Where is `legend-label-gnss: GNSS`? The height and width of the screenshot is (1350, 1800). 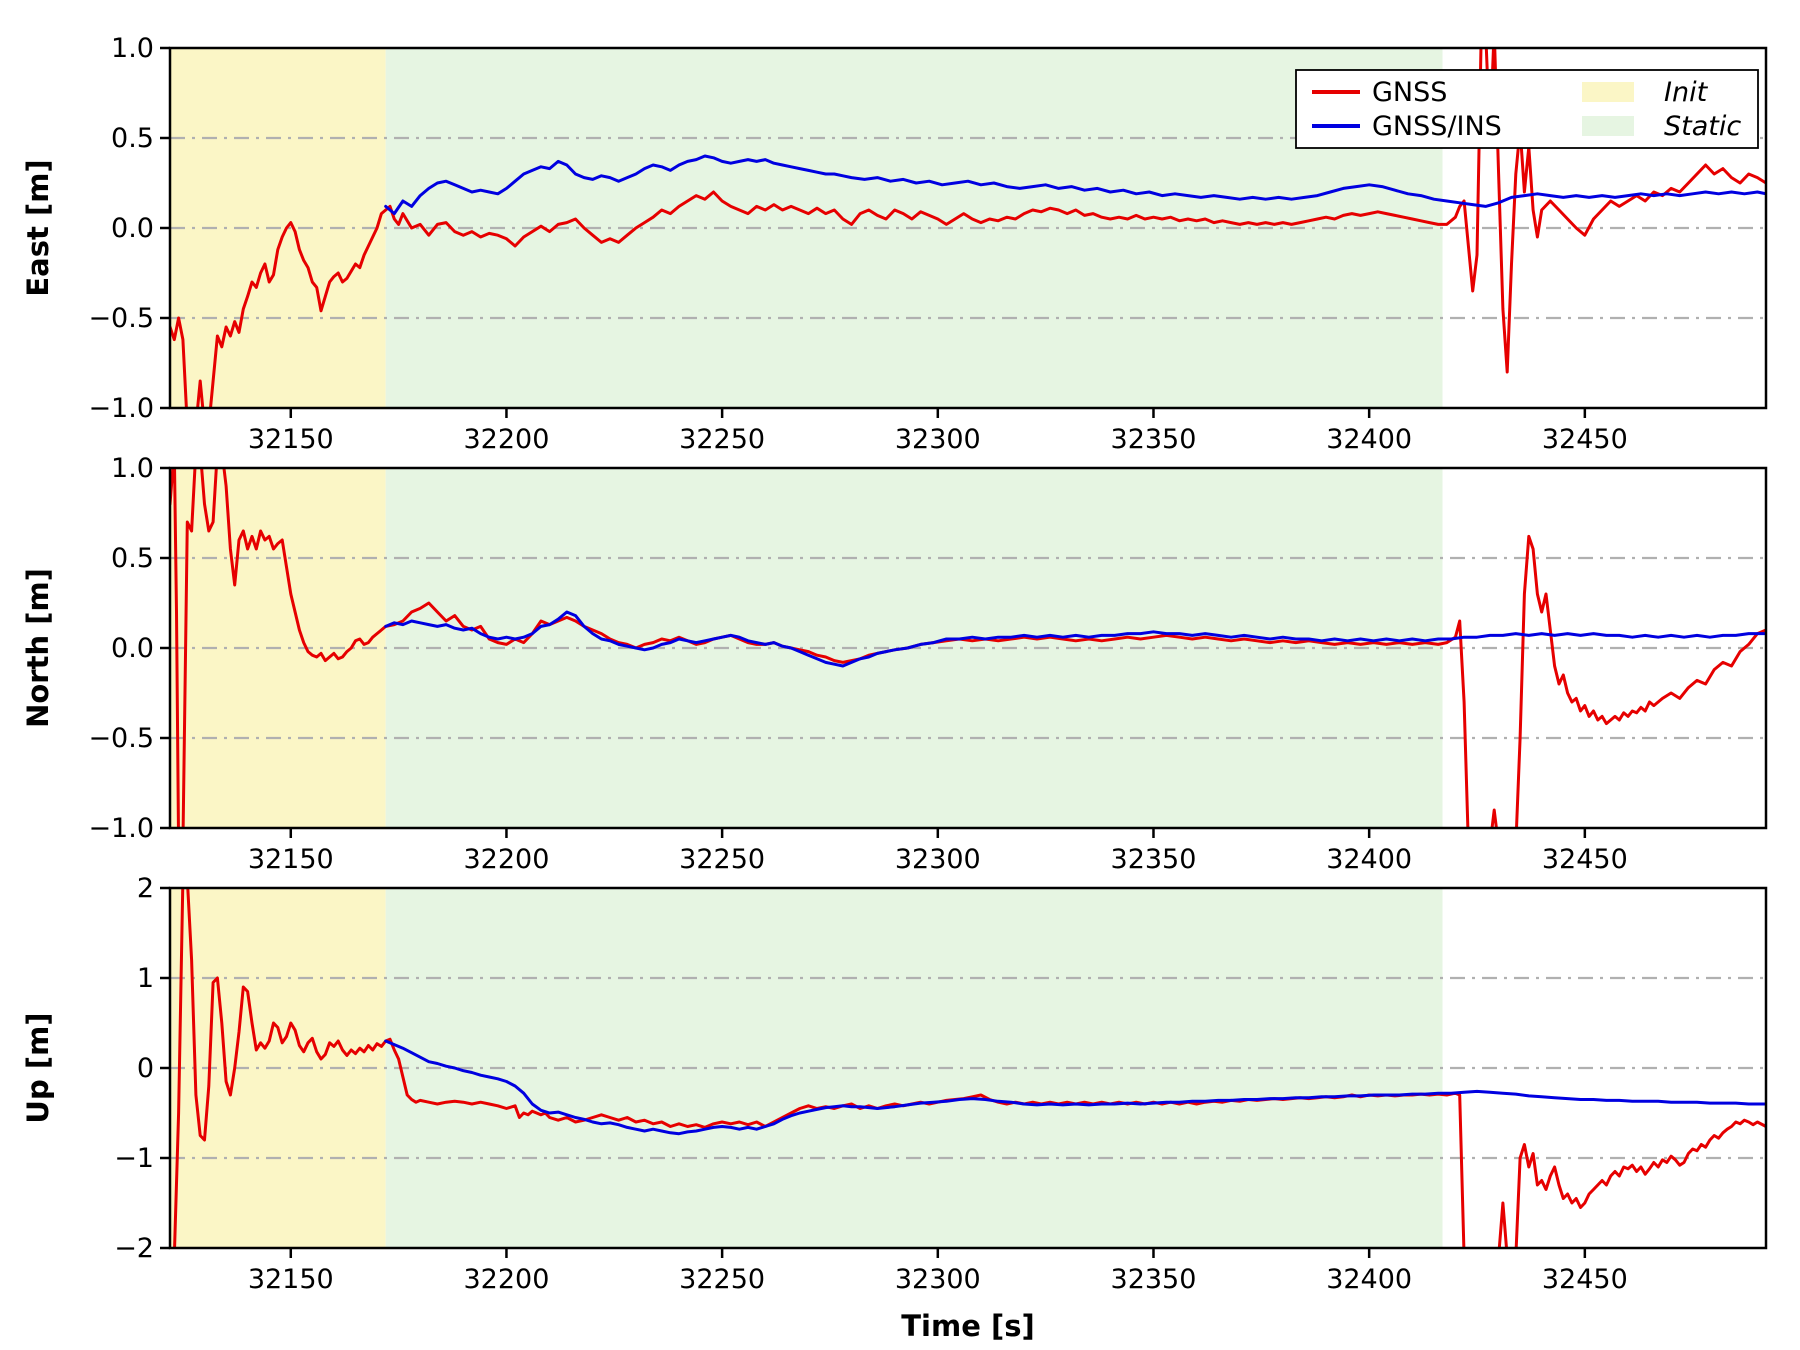 legend-label-gnss: GNSS is located at coordinates (1409, 92).